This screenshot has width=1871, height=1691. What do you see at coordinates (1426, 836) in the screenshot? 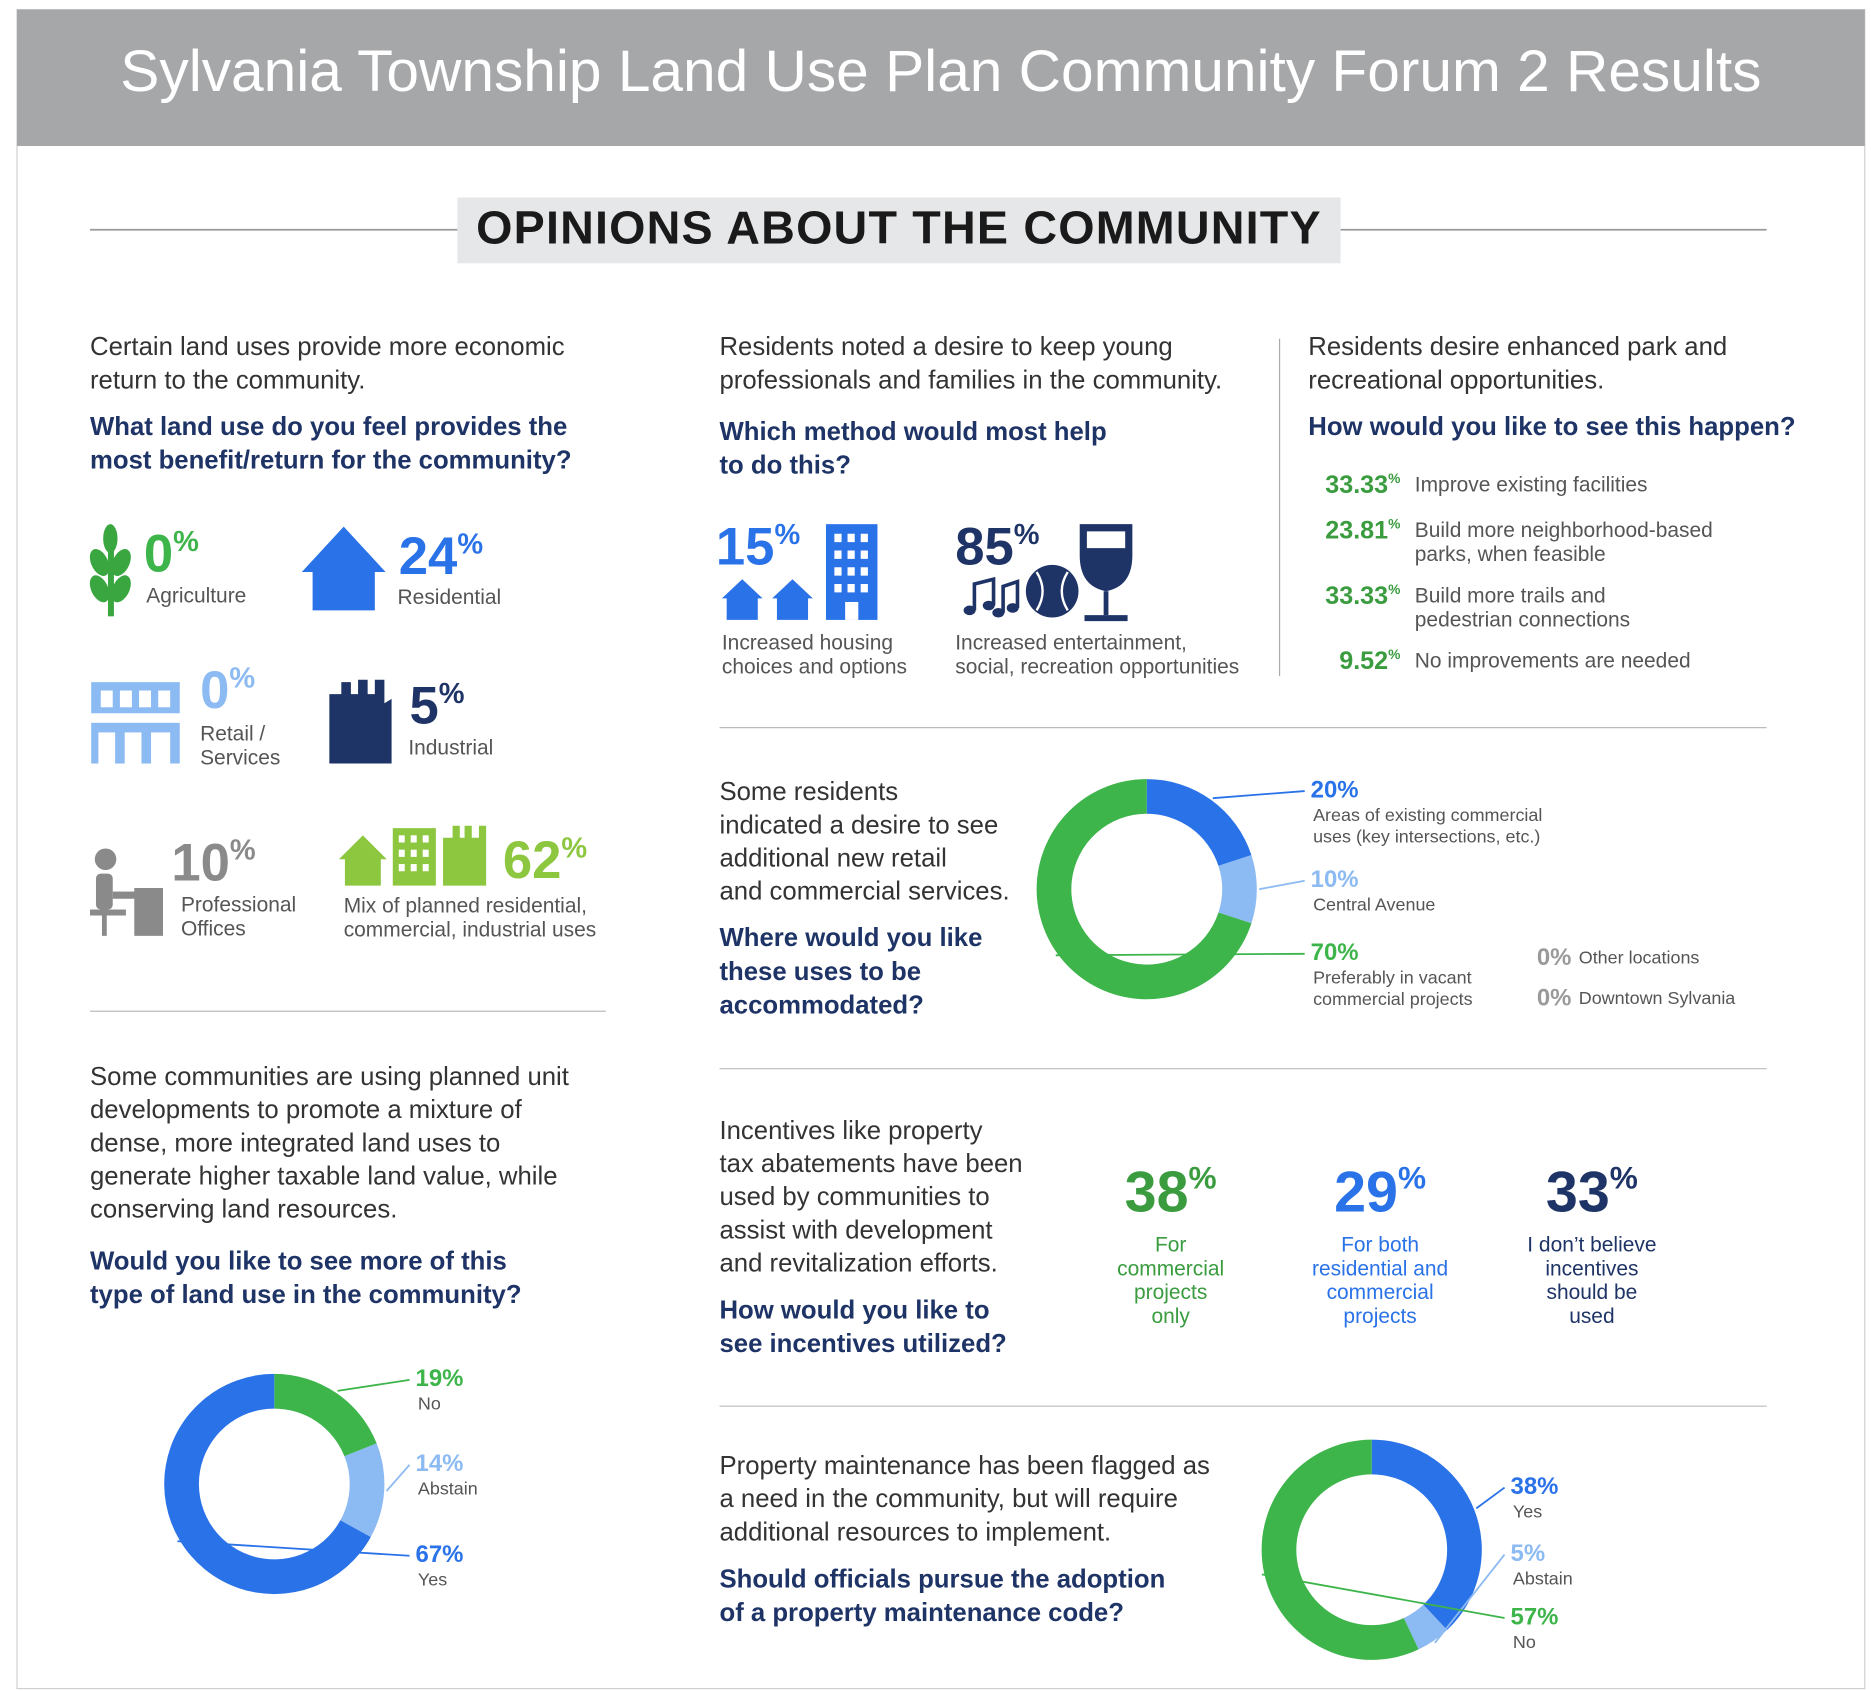
I see `category-label: uses (key intersections, etc.)` at bounding box center [1426, 836].